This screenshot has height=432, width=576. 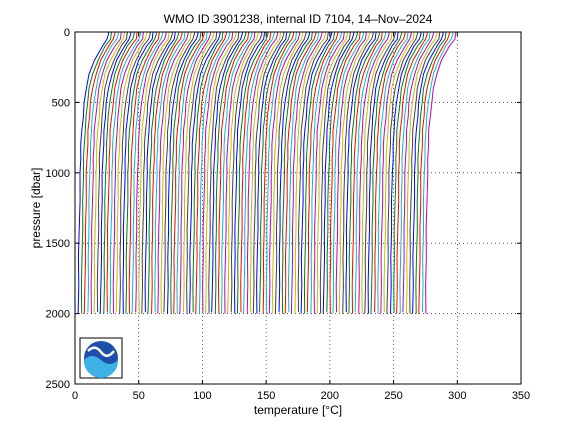 What do you see at coordinates (67, 33) in the screenshot?
I see `y-tick-label: 0` at bounding box center [67, 33].